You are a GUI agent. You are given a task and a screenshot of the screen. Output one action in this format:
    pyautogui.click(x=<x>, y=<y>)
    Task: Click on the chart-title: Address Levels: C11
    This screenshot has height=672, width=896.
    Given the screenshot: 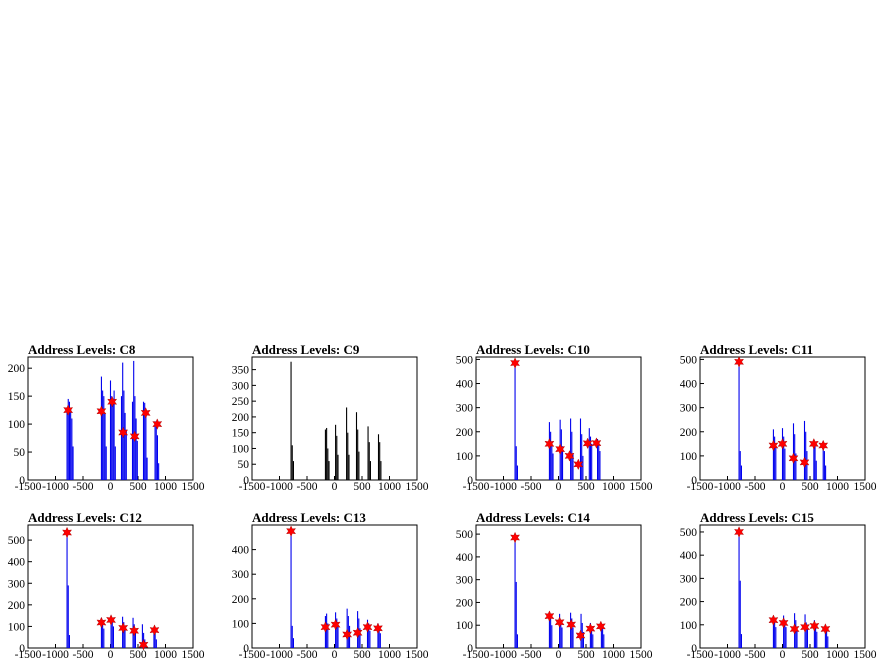 What is the action you would take?
    pyautogui.click(x=756, y=349)
    